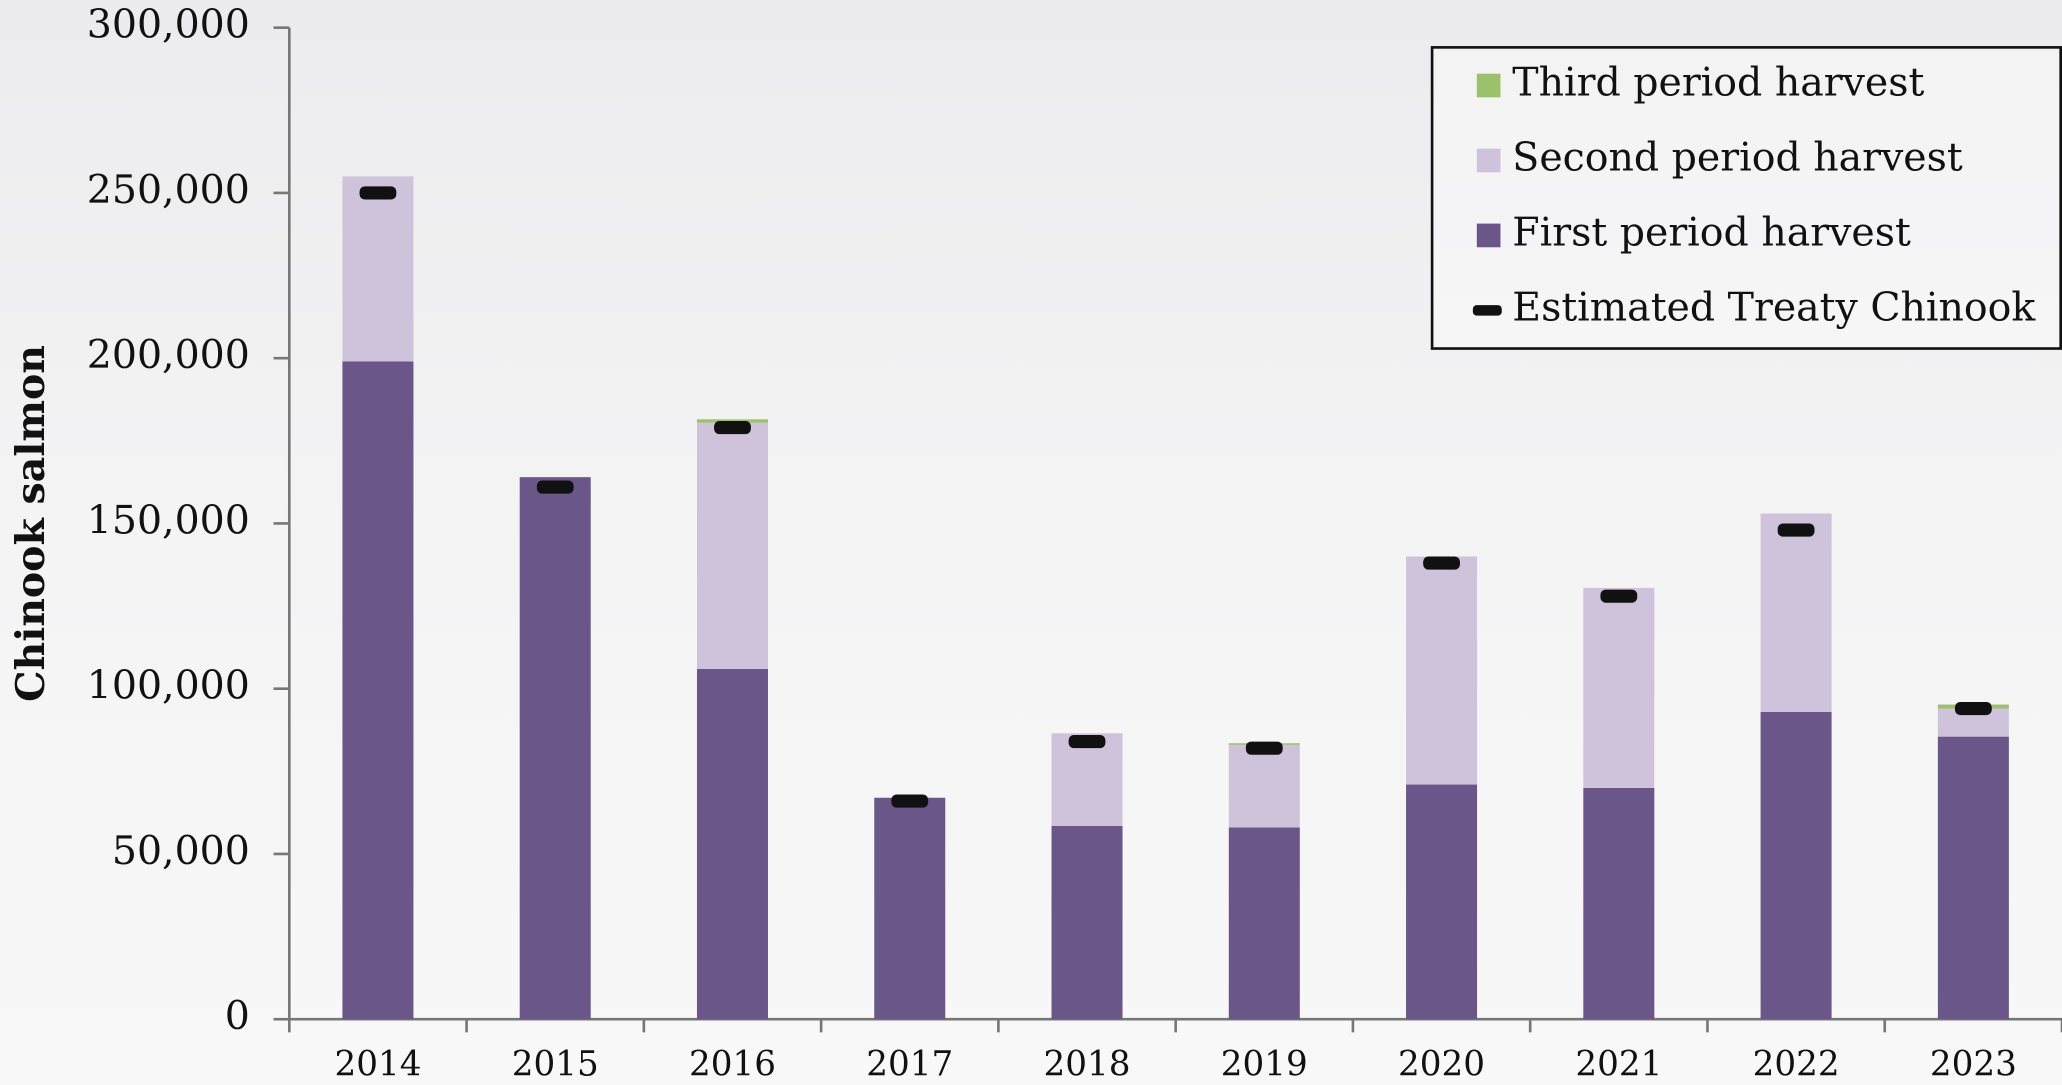  What do you see at coordinates (181, 851) in the screenshot?
I see `y-tick-label: 50,000` at bounding box center [181, 851].